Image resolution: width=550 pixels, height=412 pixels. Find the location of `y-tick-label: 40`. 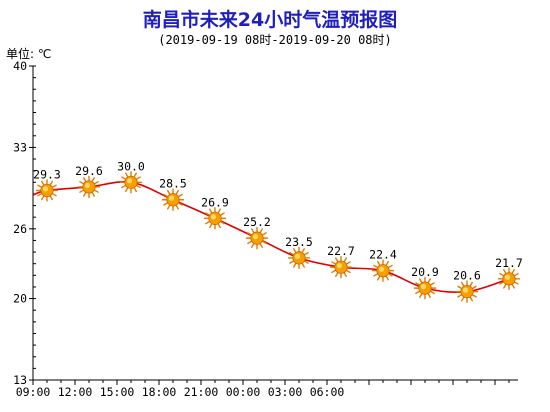

y-tick-label: 40 is located at coordinates (20, 66).